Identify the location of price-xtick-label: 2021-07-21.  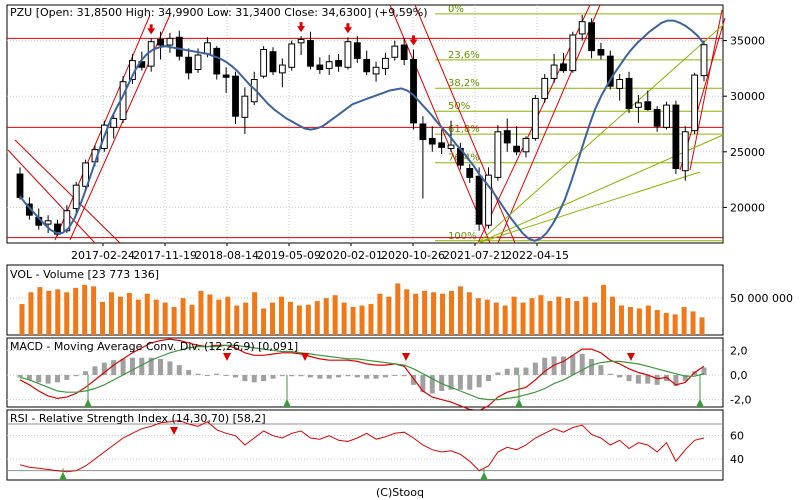
(475, 255).